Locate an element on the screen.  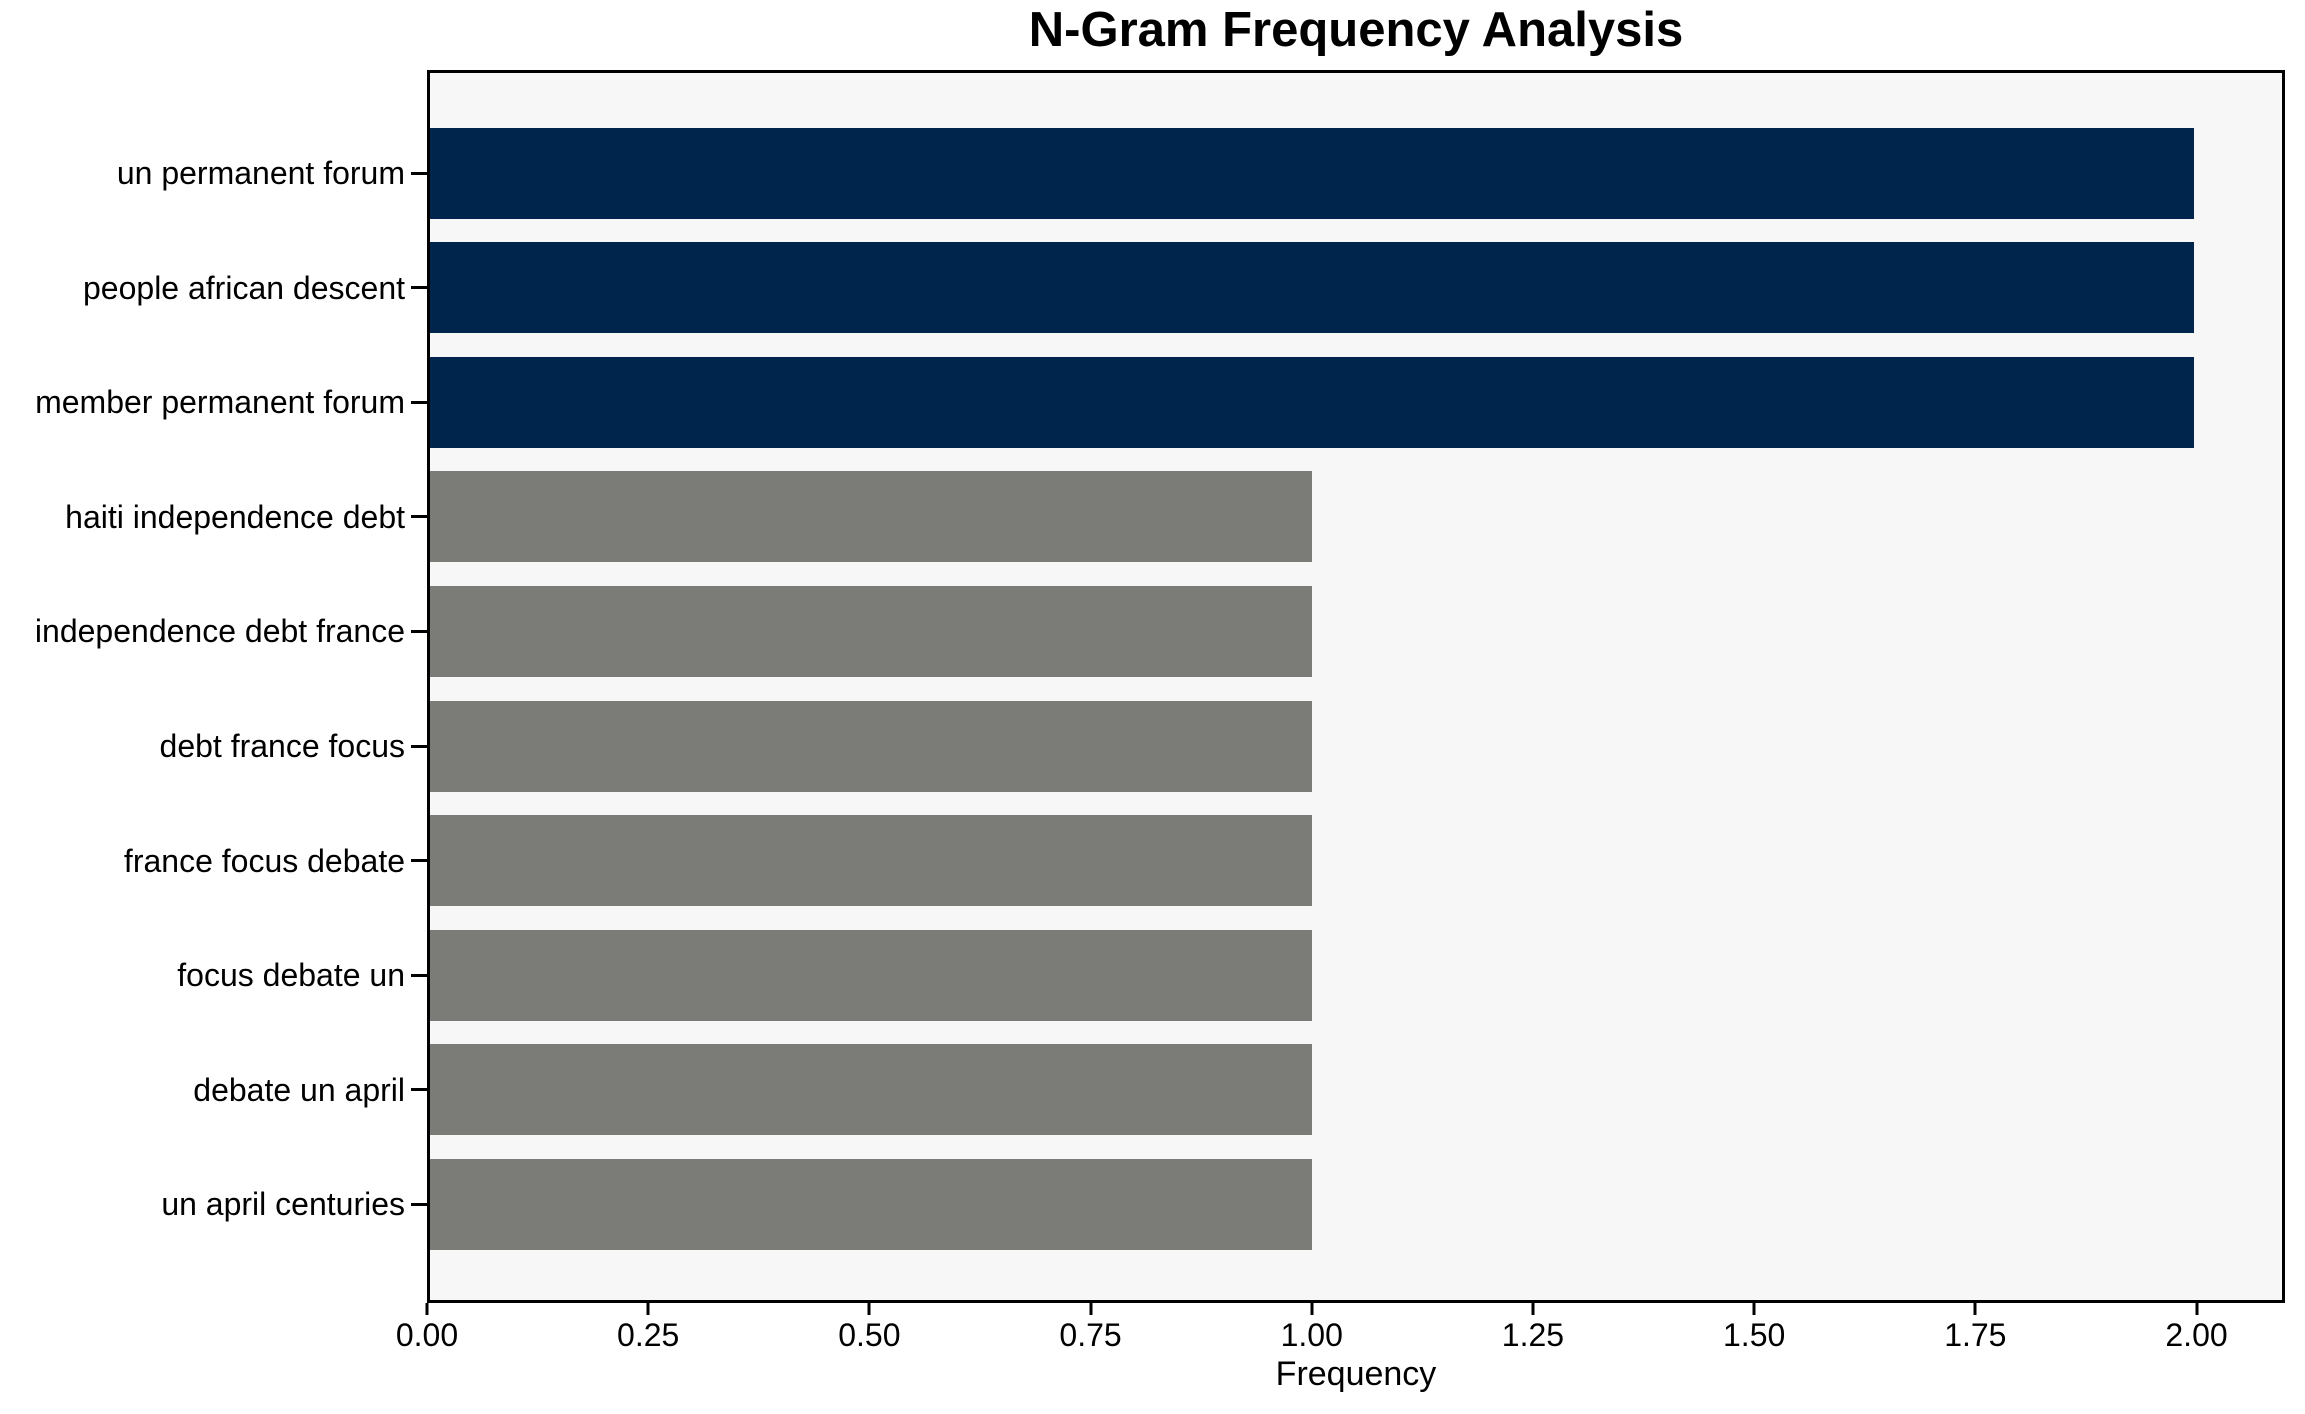
bar-un-april-centuries is located at coordinates (871, 1204).